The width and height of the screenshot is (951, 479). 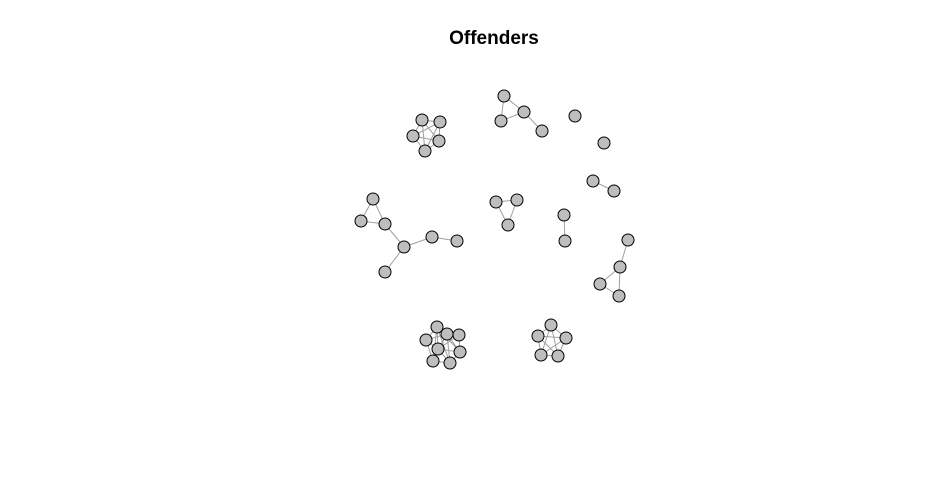 I want to click on plot-title: Offenders, so click(x=494, y=38).